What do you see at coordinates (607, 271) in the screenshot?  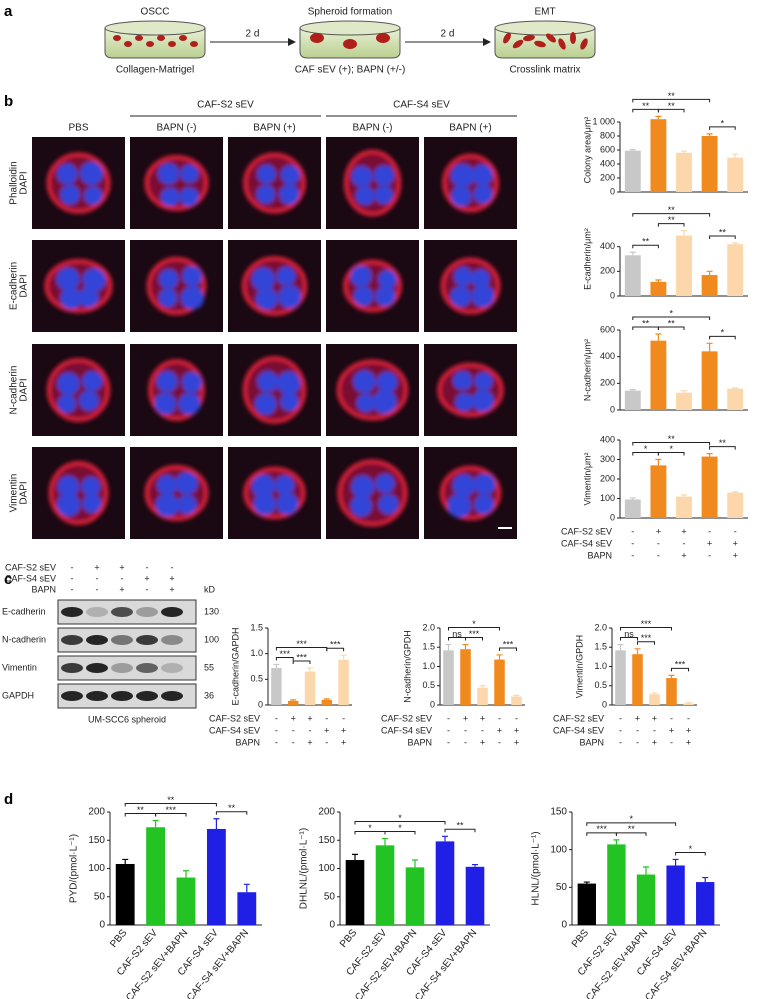 I see `y-tick-label: 200` at bounding box center [607, 271].